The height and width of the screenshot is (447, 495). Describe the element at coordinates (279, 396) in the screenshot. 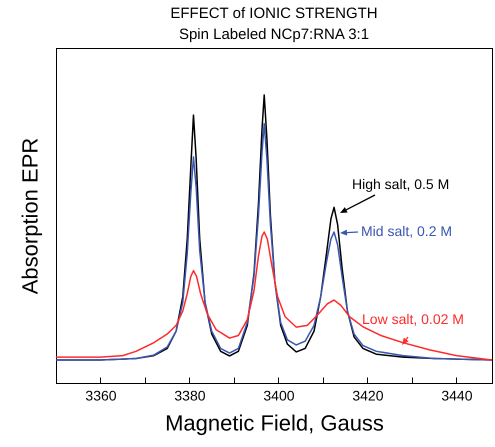

I see `x-tick-label: 3400` at that location.